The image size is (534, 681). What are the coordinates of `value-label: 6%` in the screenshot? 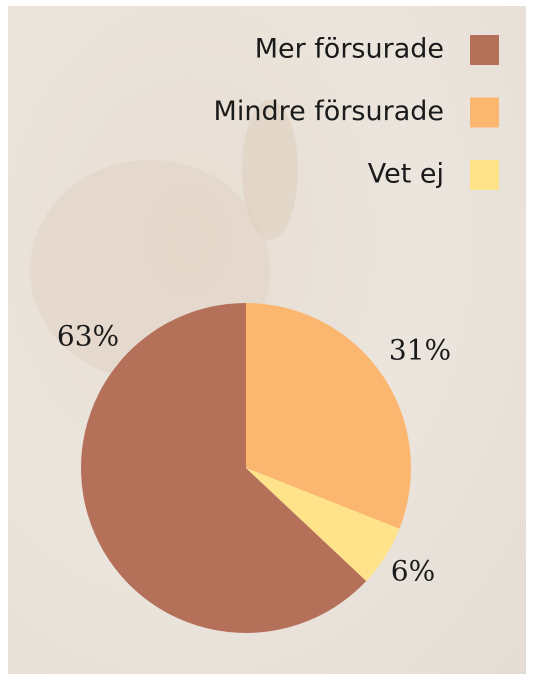 It's located at (413, 571).